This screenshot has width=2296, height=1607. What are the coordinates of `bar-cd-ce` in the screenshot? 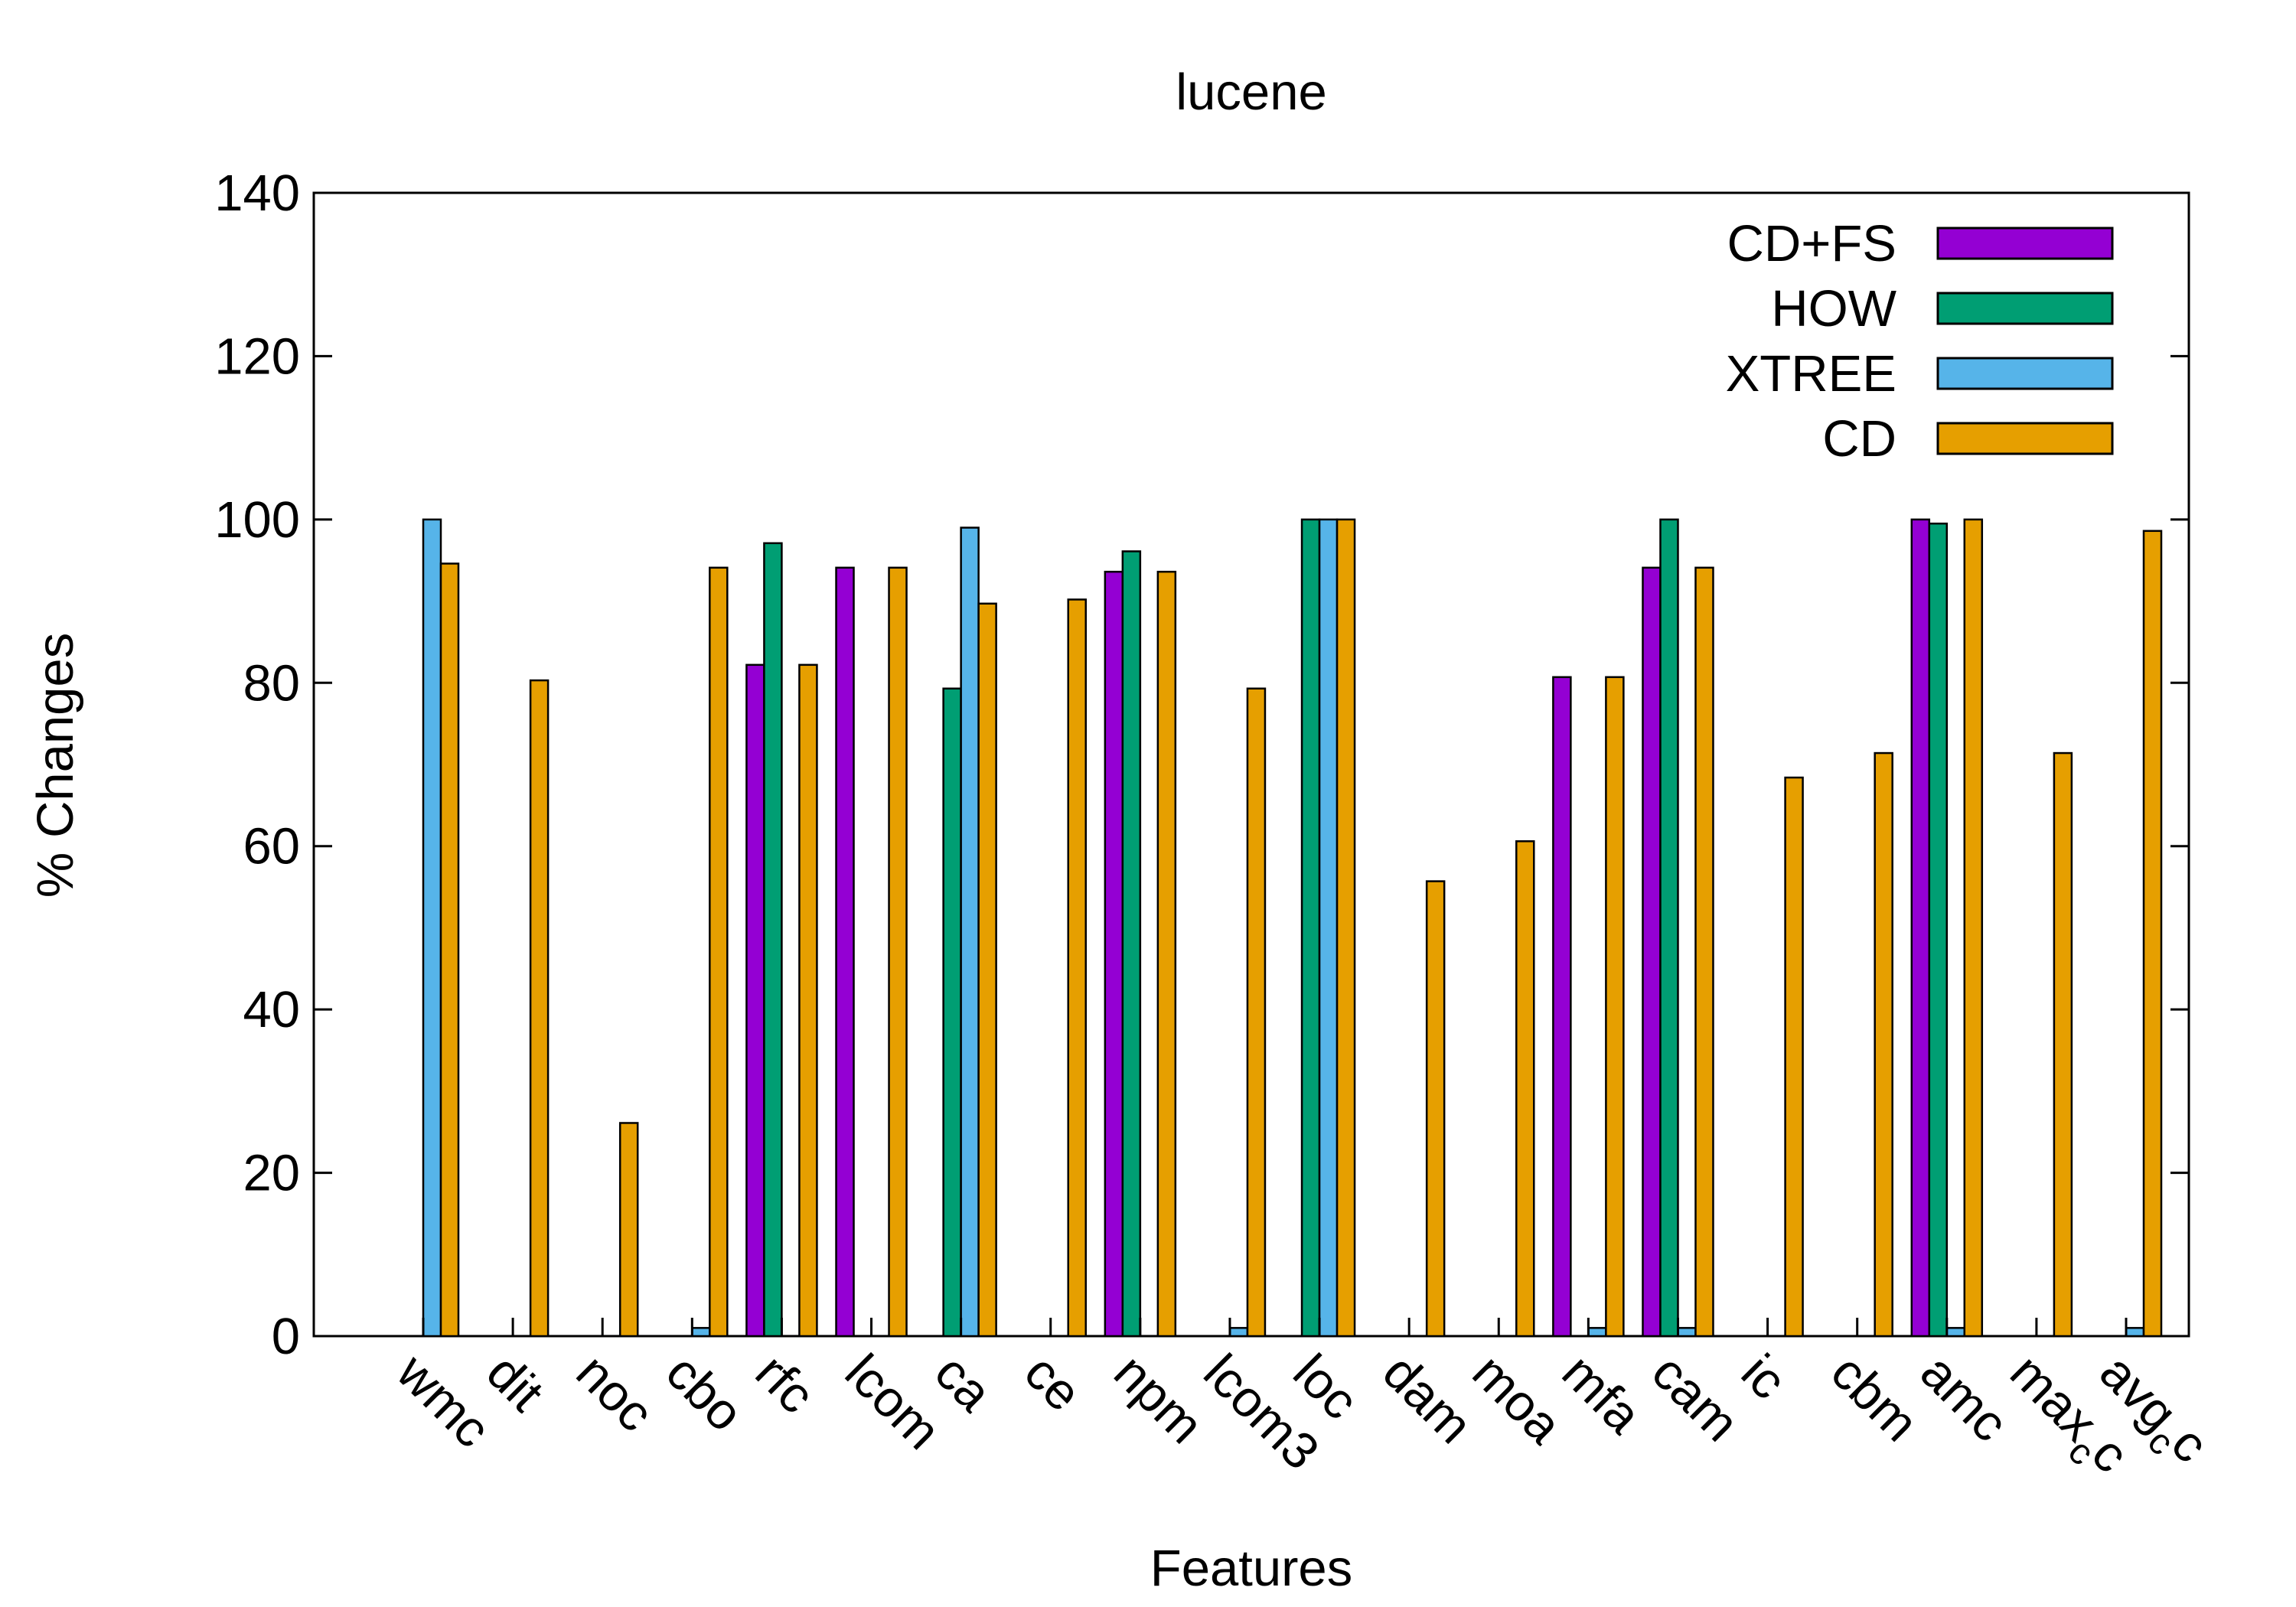 It's located at (1077, 968).